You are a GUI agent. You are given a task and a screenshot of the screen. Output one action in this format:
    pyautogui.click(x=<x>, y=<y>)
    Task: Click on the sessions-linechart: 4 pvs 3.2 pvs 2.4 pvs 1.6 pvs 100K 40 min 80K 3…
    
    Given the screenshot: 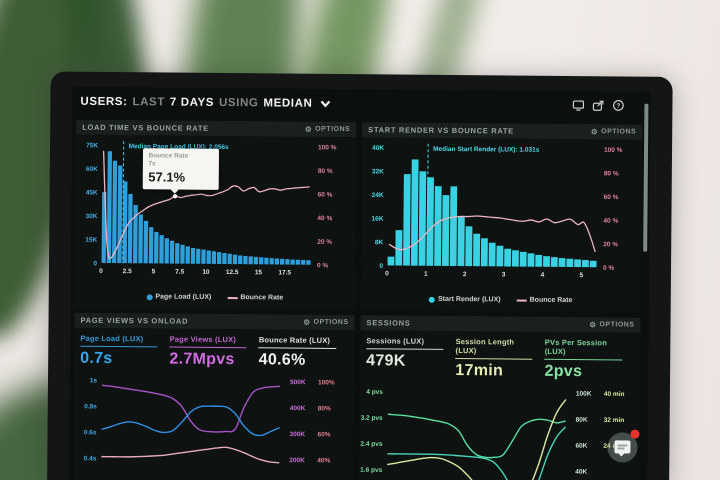 What is the action you would take?
    pyautogui.click(x=492, y=434)
    